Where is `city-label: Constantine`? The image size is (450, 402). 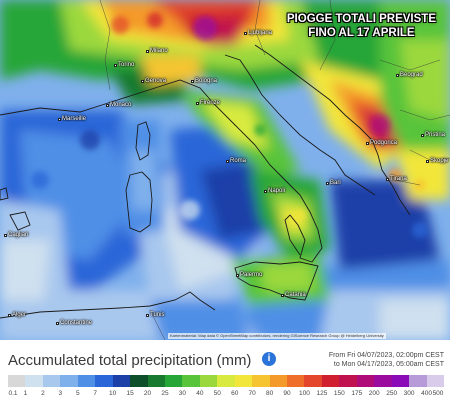
city-label: Constantine is located at coordinates (76, 323).